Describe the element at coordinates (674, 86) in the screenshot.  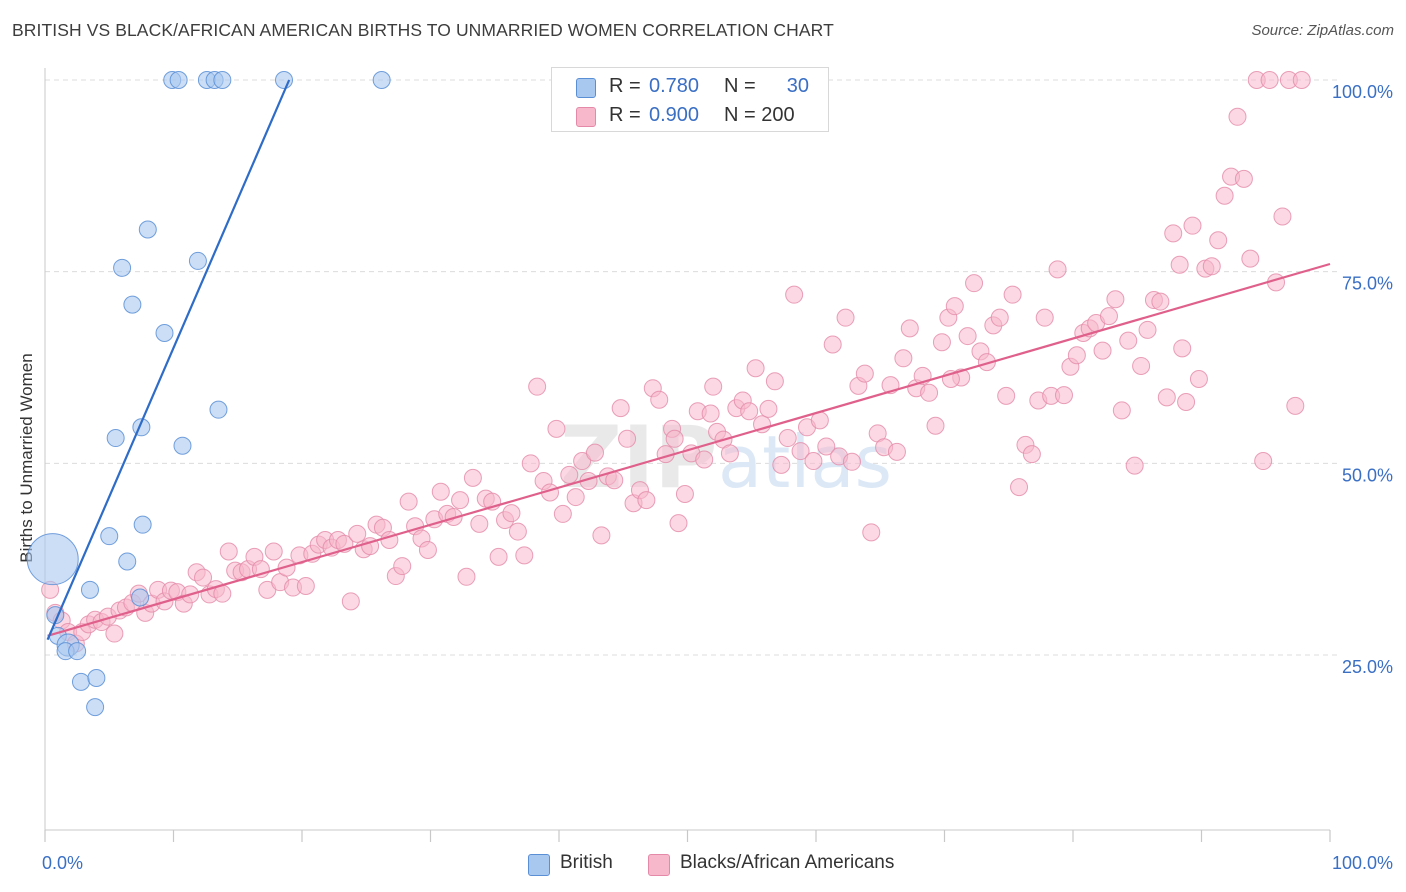
I see `legend-r-value: 0.780` at that location.